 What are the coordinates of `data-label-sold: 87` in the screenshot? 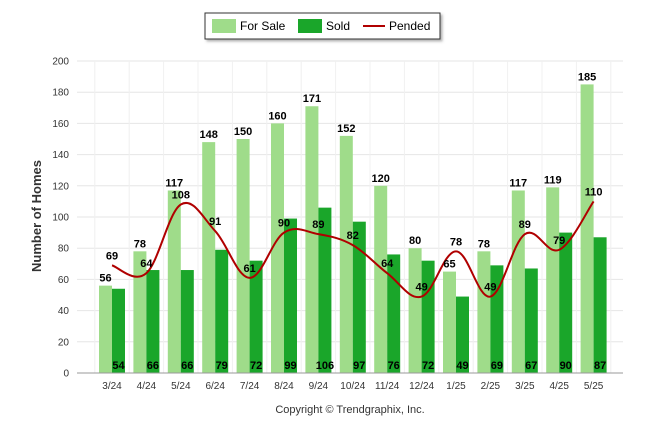 It's located at (600, 366).